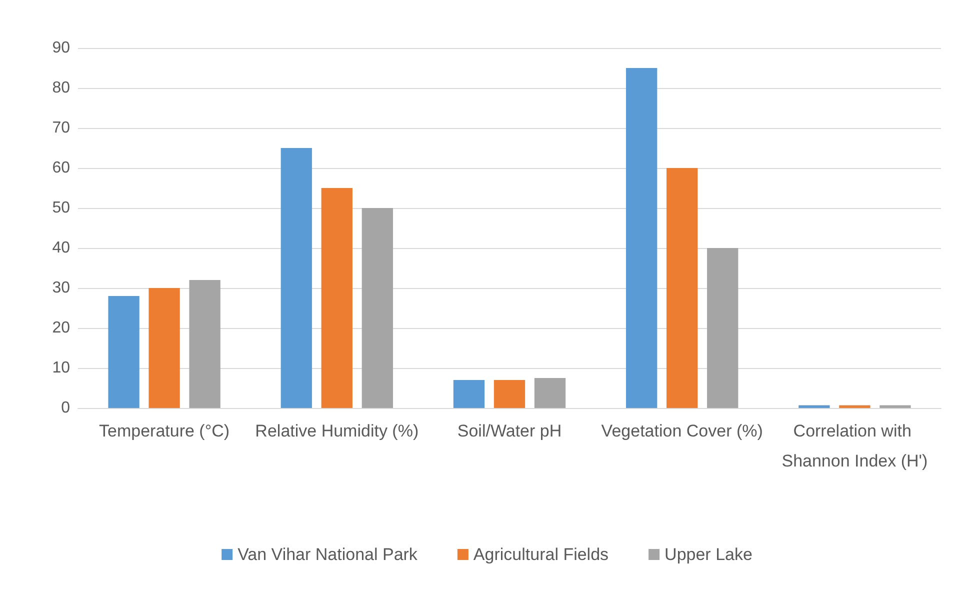 Image resolution: width=976 pixels, height=597 pixels. What do you see at coordinates (509, 431) in the screenshot?
I see `x-tick-label: Soil/Water pH` at bounding box center [509, 431].